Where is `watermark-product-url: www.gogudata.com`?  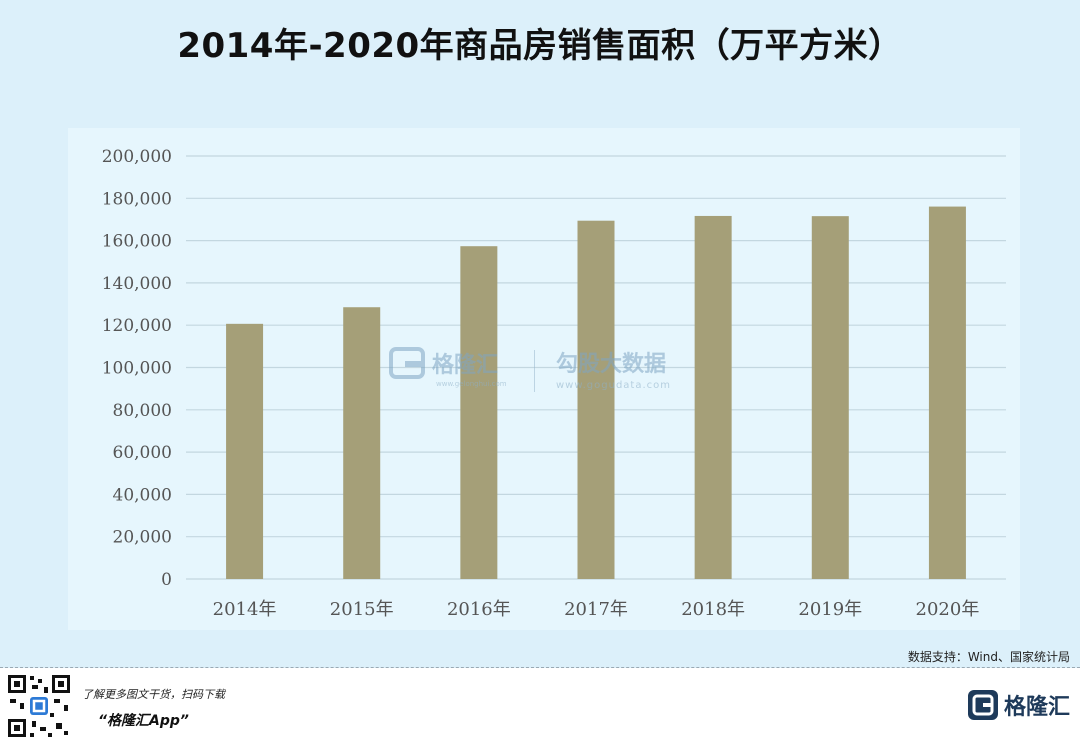 watermark-product-url: www.gogudata.com is located at coordinates (614, 385).